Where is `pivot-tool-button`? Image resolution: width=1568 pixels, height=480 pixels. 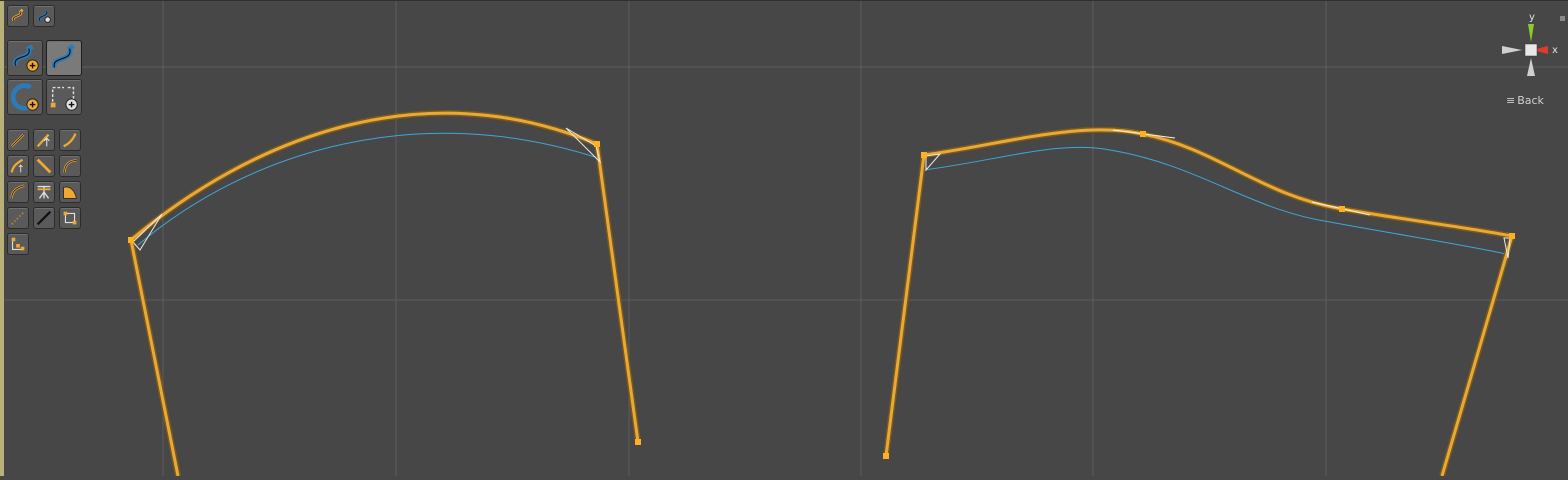 pivot-tool-button is located at coordinates (18, 244).